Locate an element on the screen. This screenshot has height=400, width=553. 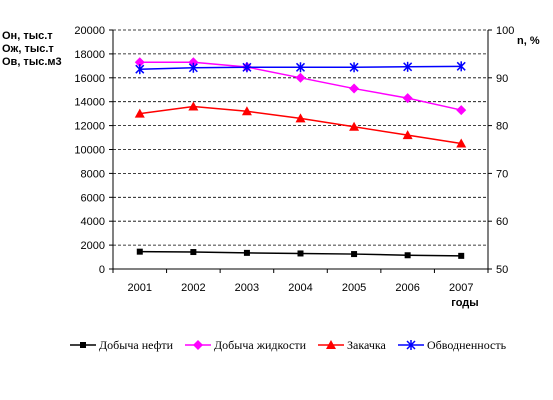
left-tick-label: 2000 is located at coordinates (93, 246).